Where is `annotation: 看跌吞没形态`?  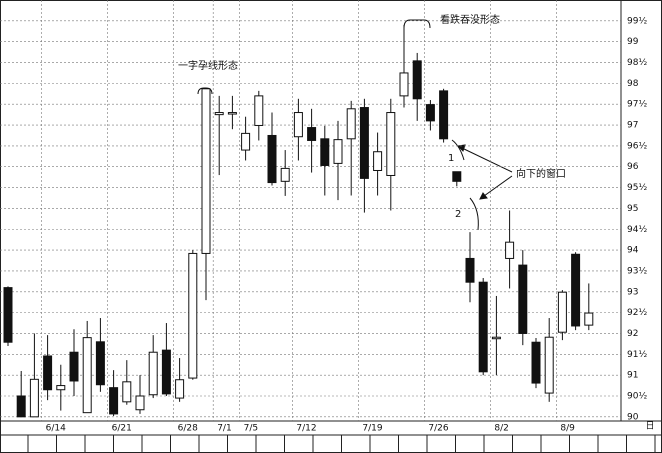
annotation: 看跌吞没形态 is located at coordinates (470, 19).